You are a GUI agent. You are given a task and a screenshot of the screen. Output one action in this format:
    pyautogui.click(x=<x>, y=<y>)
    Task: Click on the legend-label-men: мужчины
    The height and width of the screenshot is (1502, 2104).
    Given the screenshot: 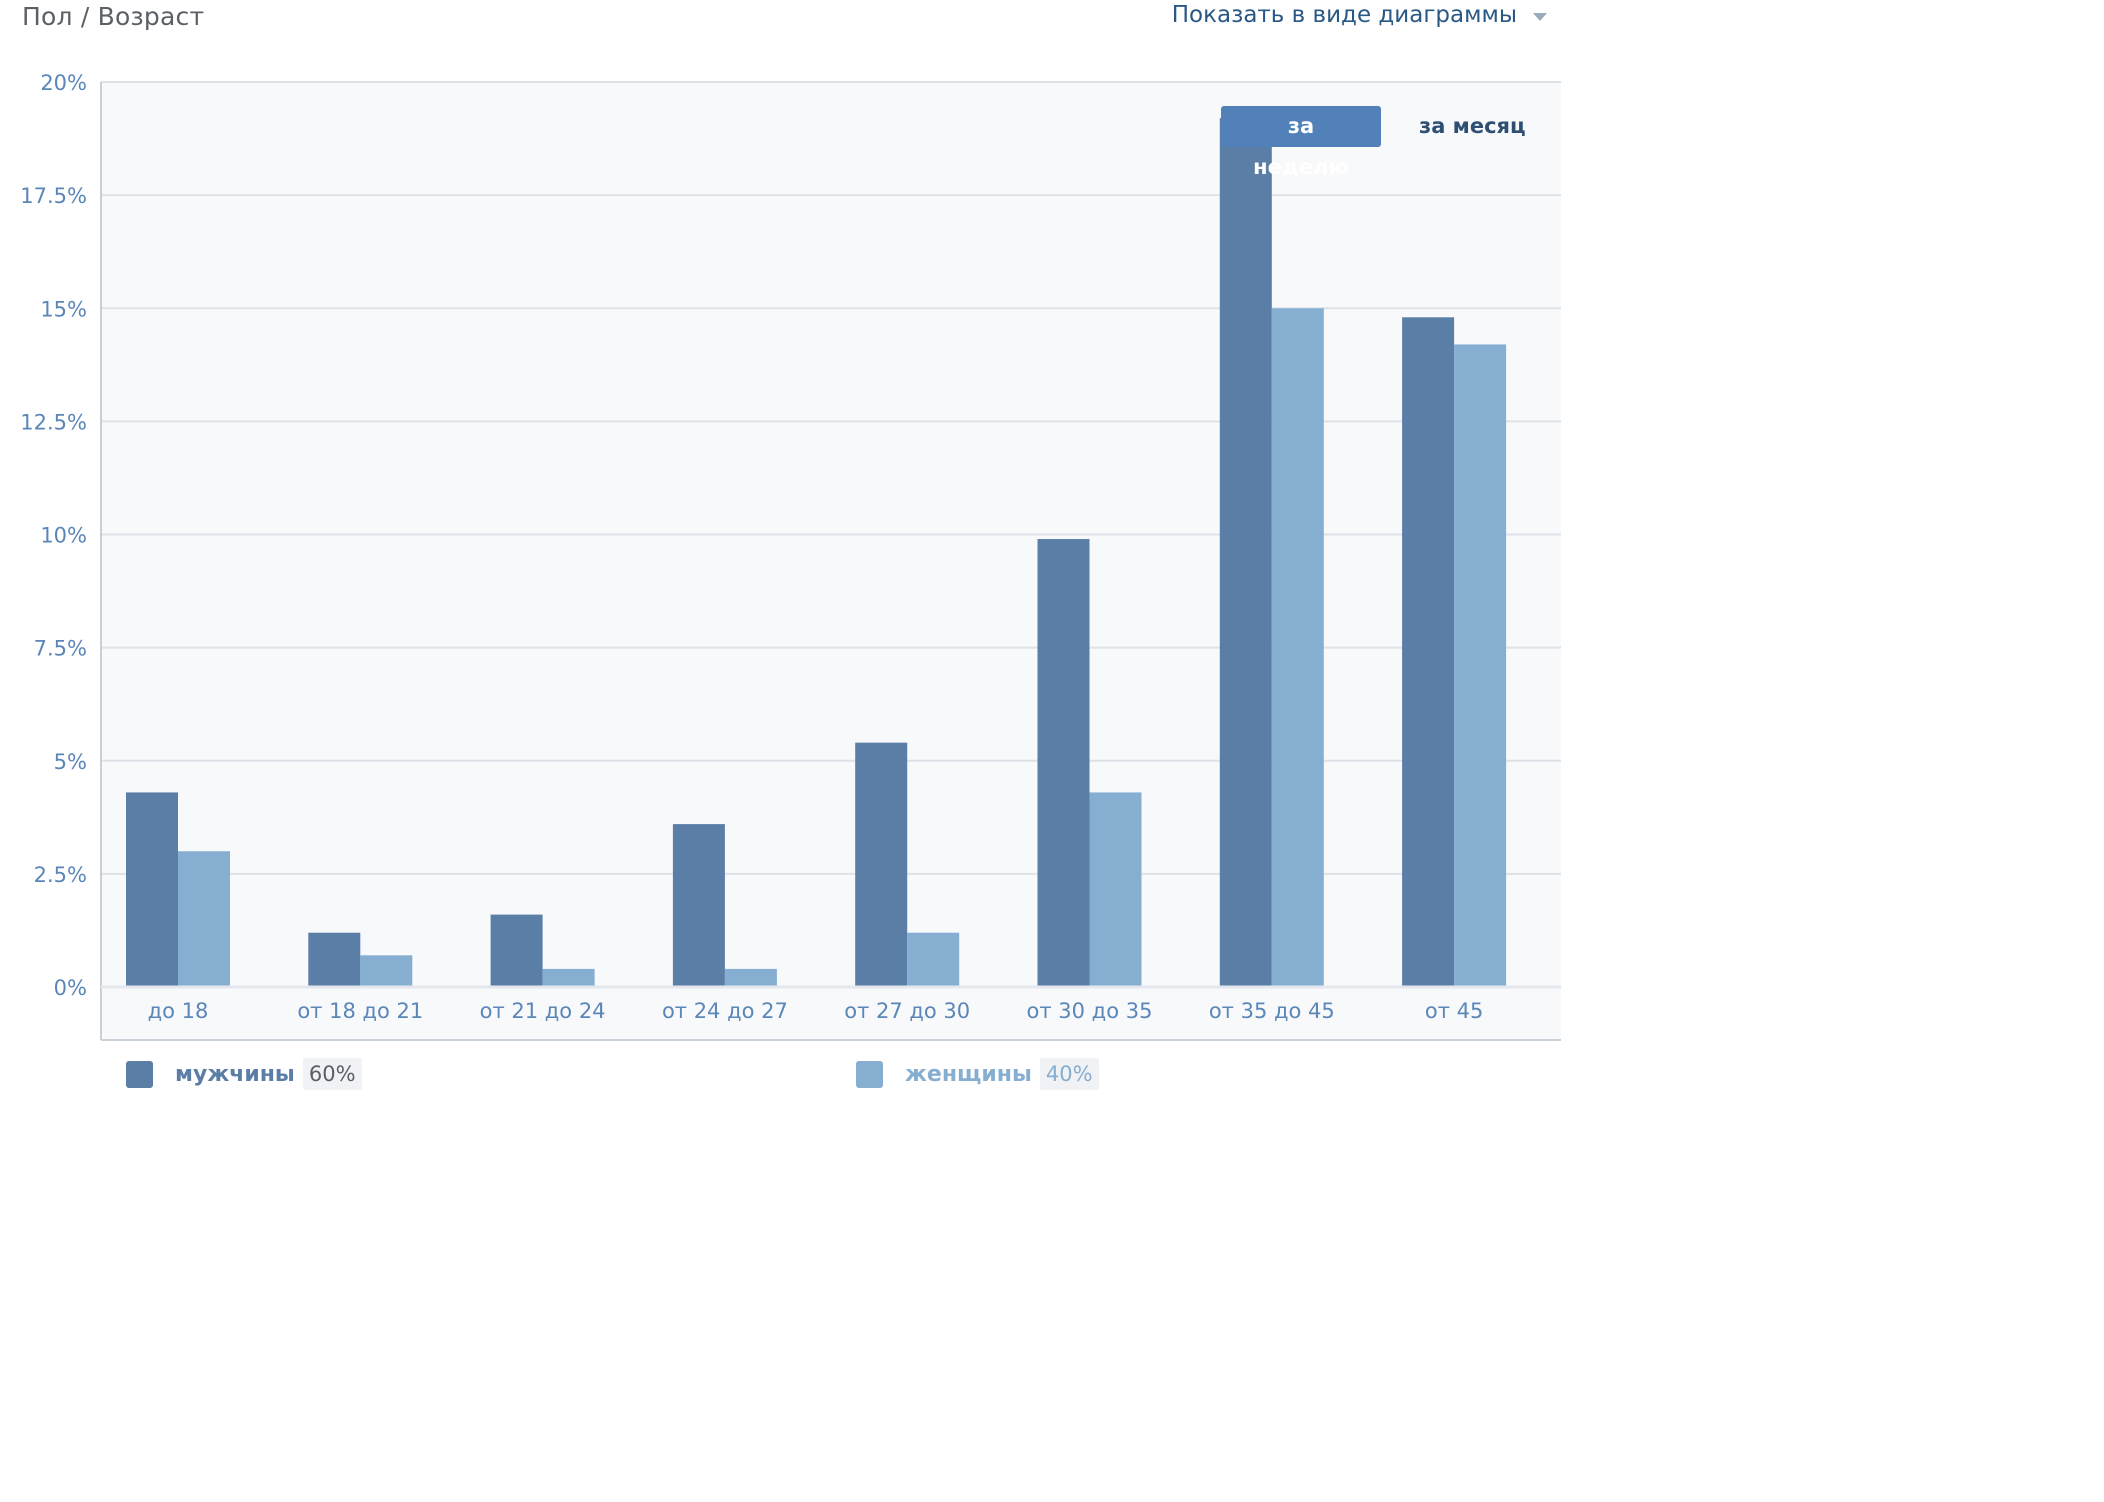 What is the action you would take?
    pyautogui.click(x=235, y=1074)
    